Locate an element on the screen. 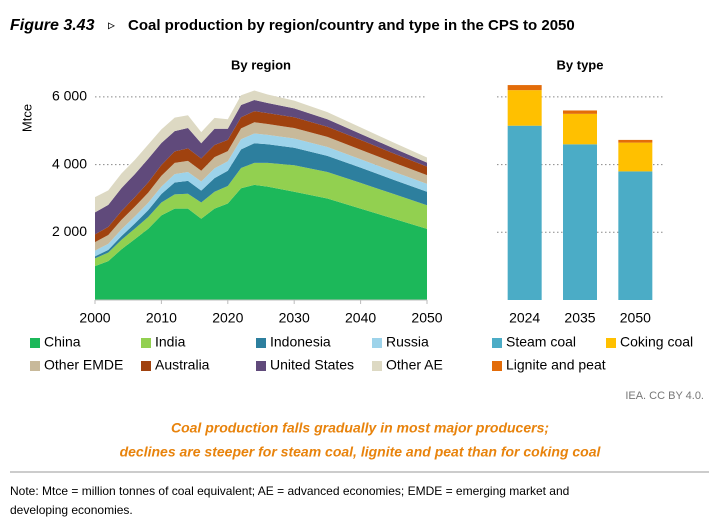 Image resolution: width=719 pixels, height=531 pixels. legend-label: Indonesia is located at coordinates (300, 342).